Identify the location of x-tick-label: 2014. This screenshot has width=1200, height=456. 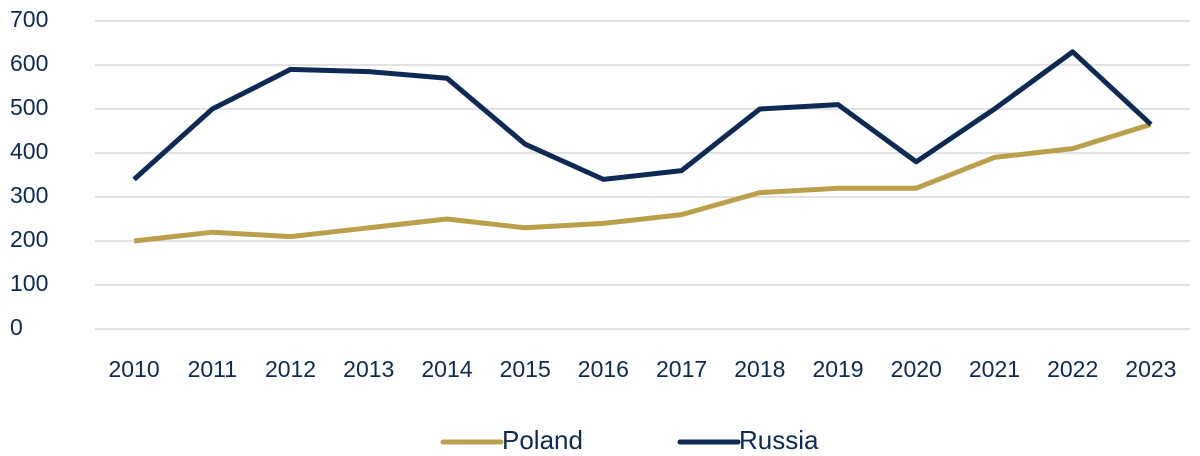
(446, 369).